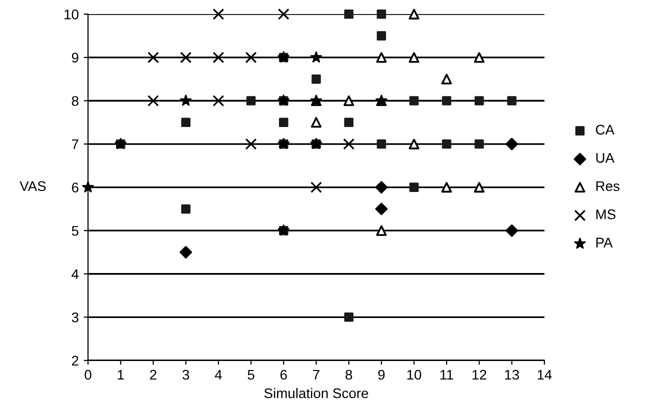 The image size is (652, 405). What do you see at coordinates (75, 231) in the screenshot?
I see `y-tick-label: 5` at bounding box center [75, 231].